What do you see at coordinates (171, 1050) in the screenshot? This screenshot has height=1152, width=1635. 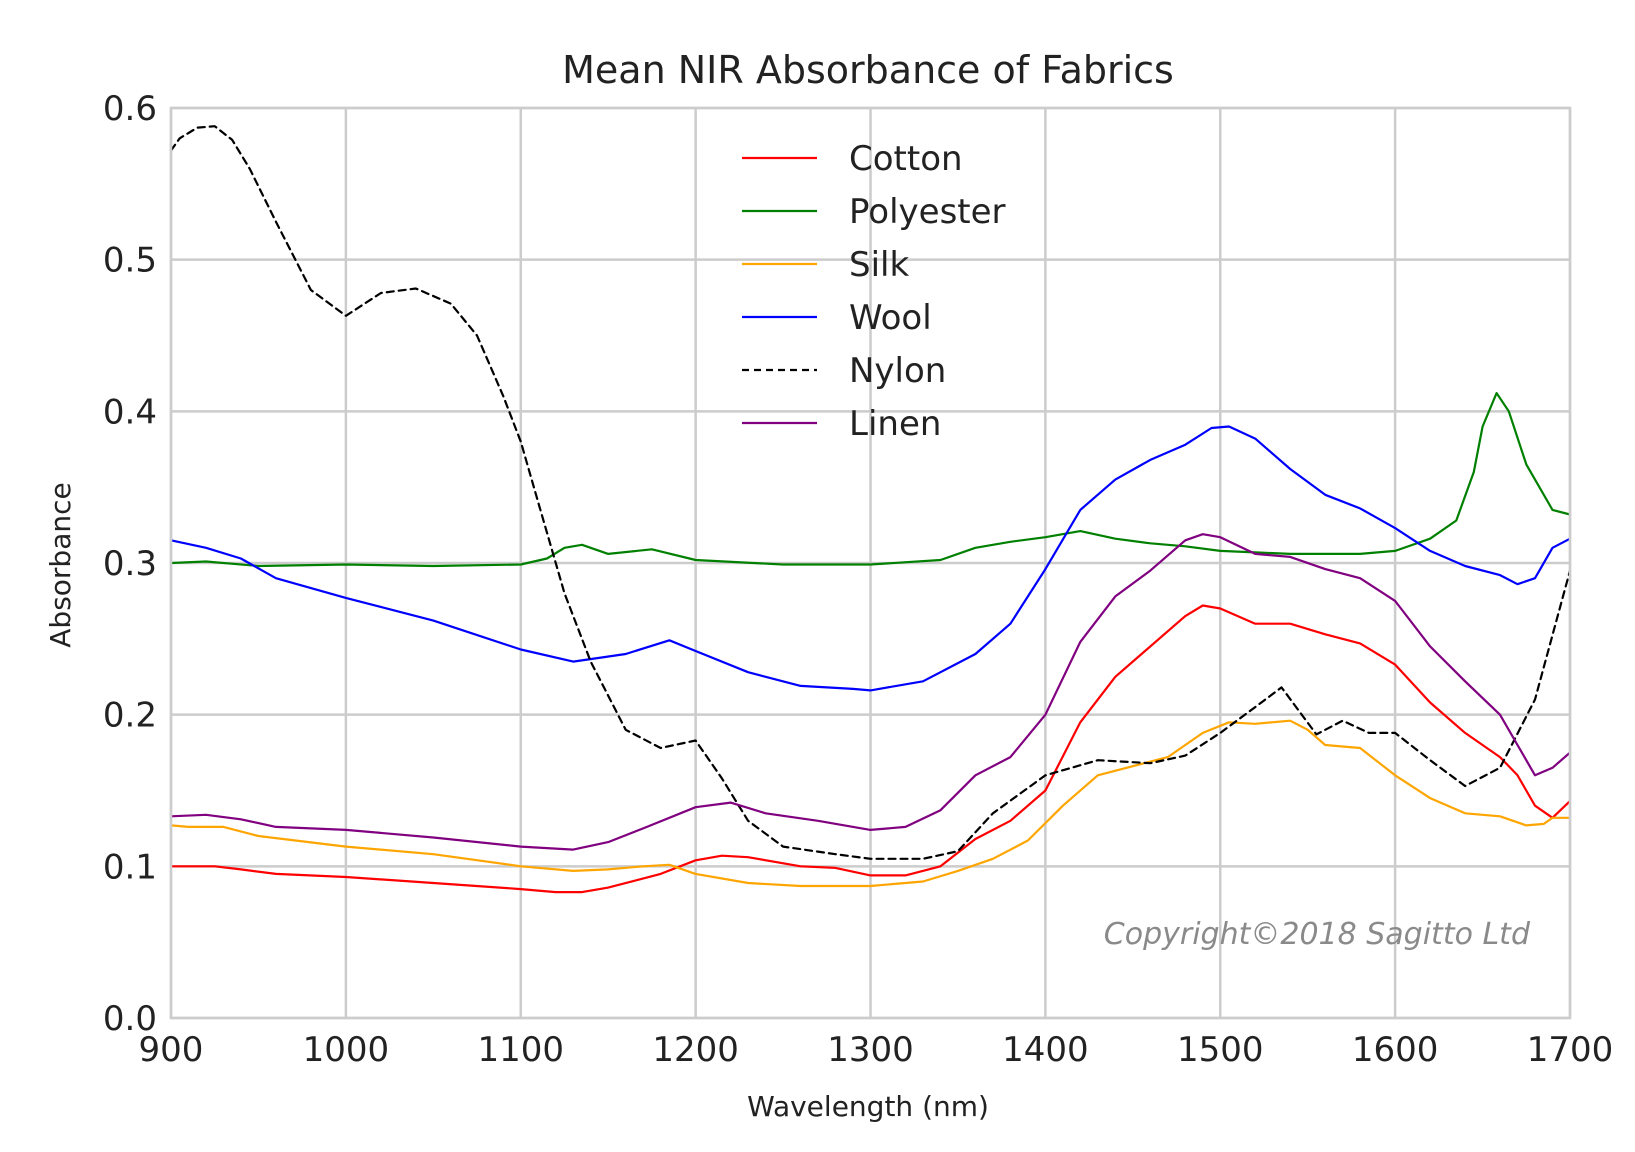 I see `x-tick-label: 900` at bounding box center [171, 1050].